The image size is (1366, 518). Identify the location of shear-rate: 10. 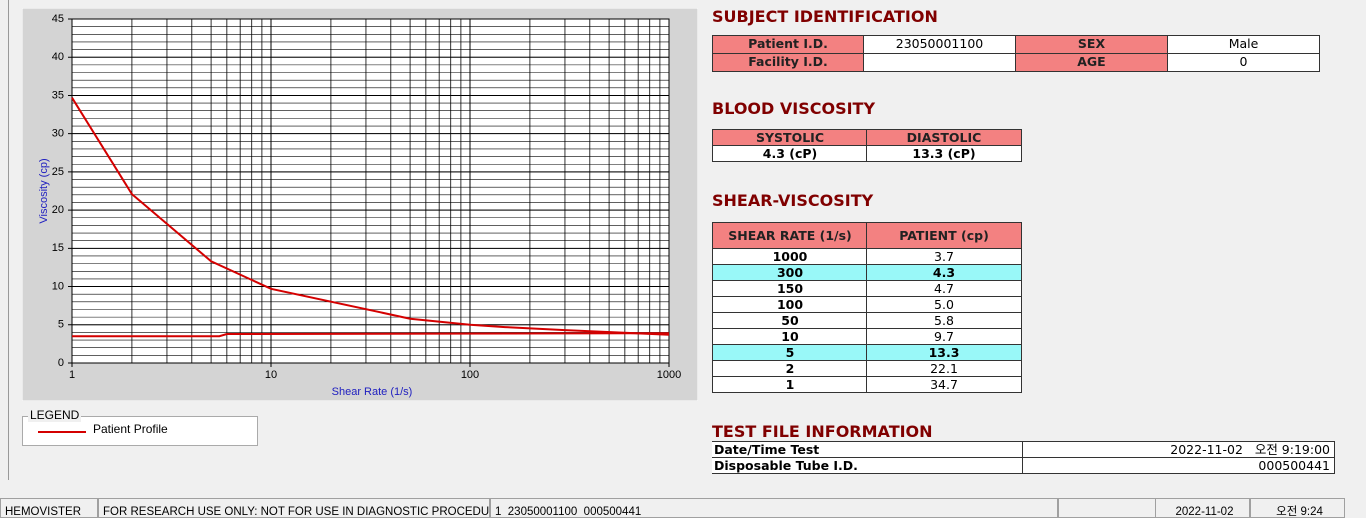
(790, 336).